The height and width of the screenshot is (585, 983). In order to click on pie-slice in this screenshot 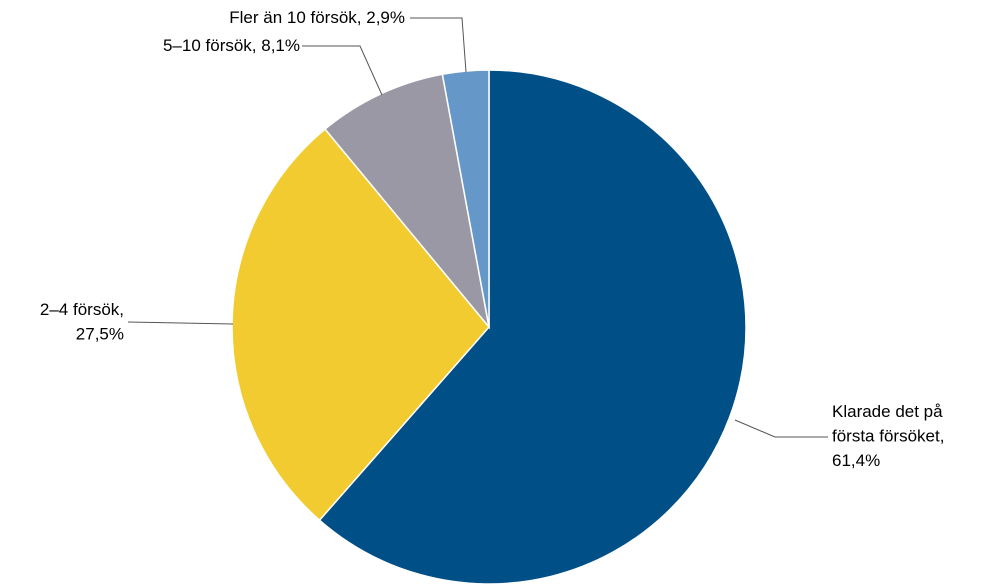, I will do `click(407, 201)`.